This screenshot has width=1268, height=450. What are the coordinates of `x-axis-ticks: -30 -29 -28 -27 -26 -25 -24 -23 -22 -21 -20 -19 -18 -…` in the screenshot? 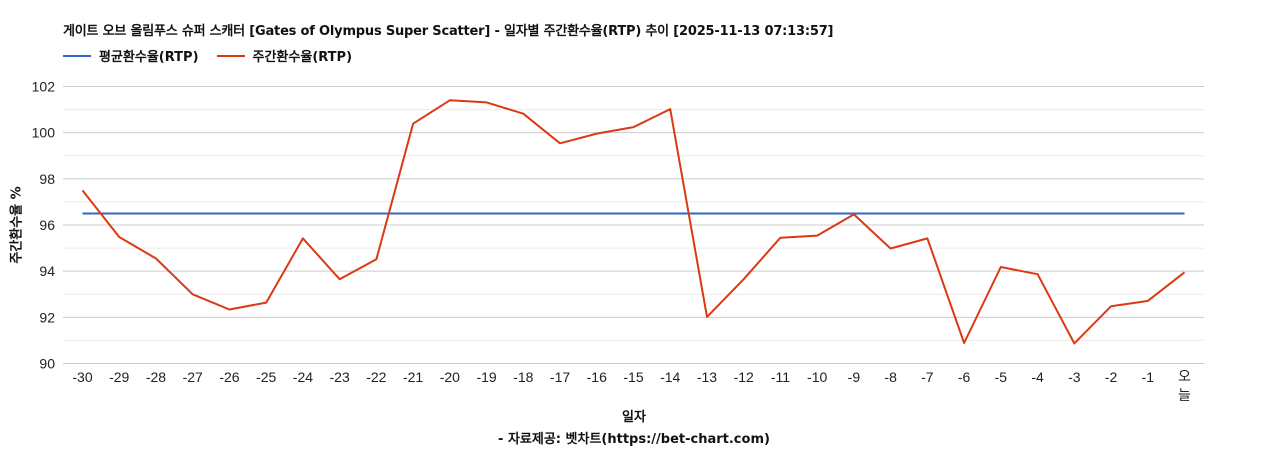 It's located at (631, 385).